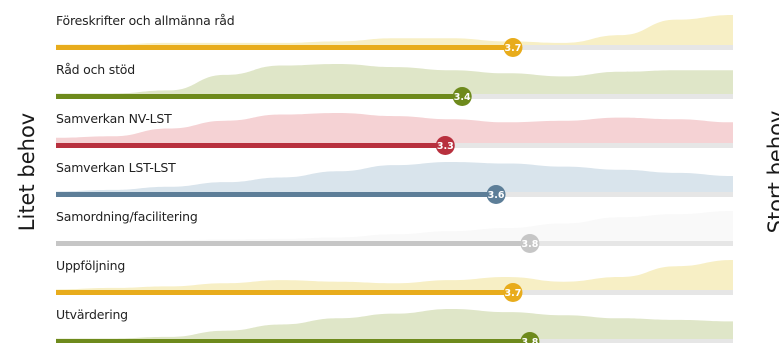  I want to click on value-label: 3.3, so click(445, 146).